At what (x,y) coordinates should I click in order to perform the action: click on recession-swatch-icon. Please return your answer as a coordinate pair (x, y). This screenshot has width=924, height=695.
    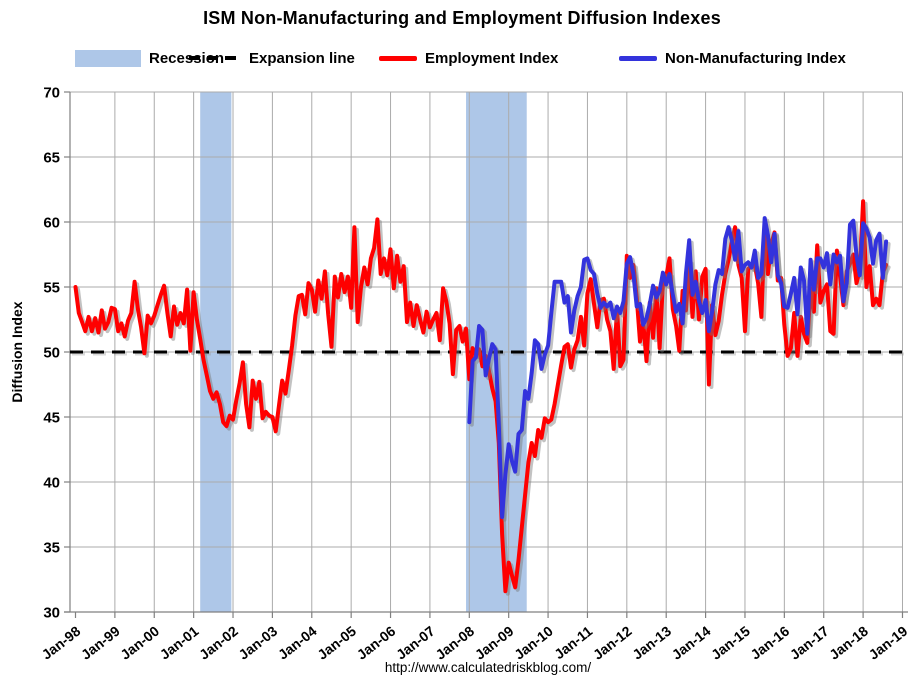
    Looking at the image, I should click on (108, 58).